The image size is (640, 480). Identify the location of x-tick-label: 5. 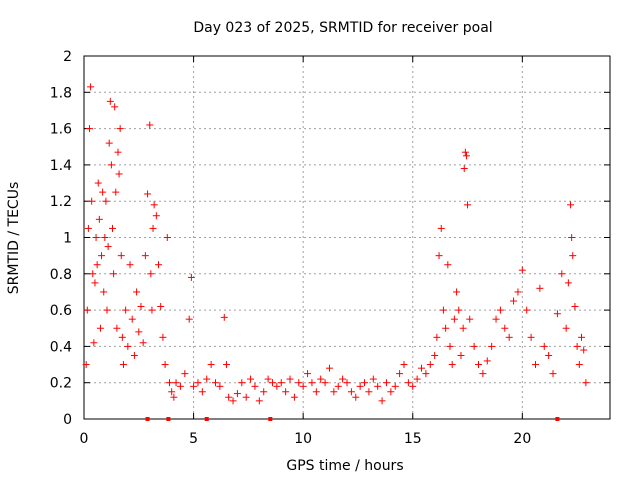
(193, 439).